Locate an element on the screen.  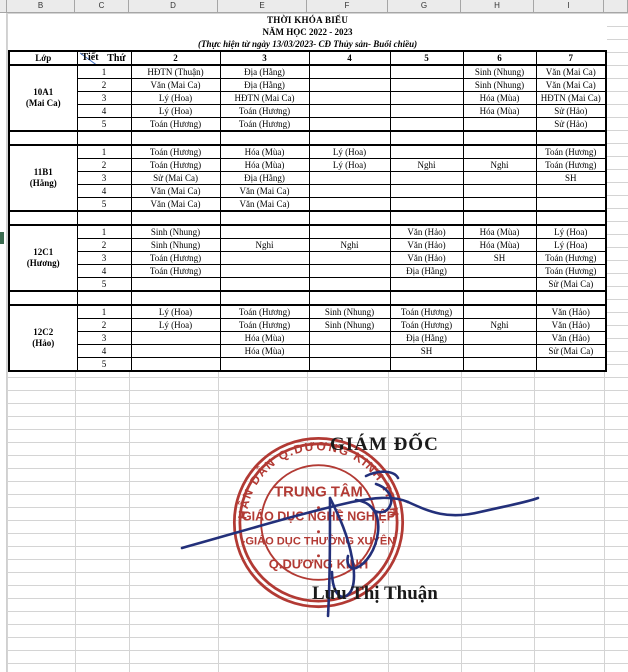
column-header-f: F is located at coordinates (347, 6).